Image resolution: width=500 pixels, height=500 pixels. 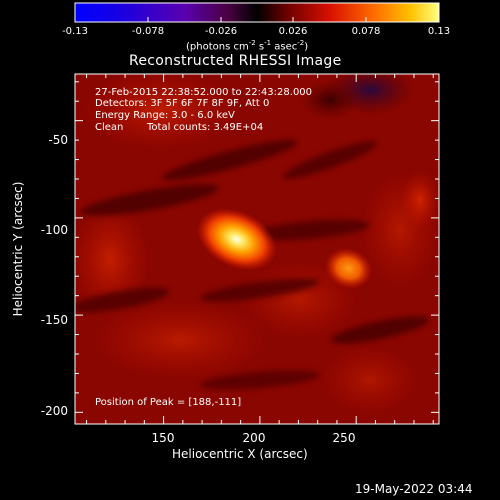 What do you see at coordinates (235, 61) in the screenshot?
I see `chart-title: Reconstructed RHESSI Image` at bounding box center [235, 61].